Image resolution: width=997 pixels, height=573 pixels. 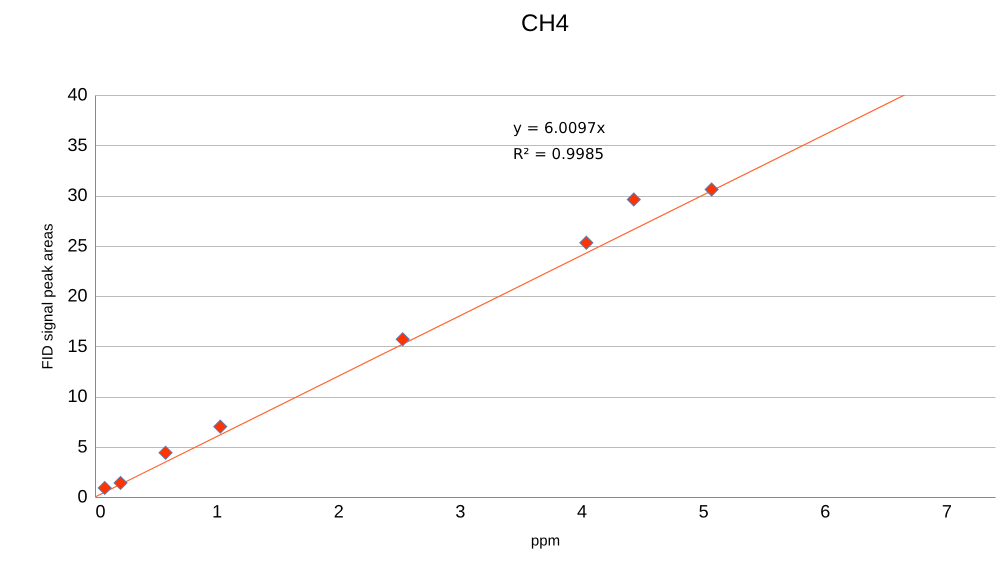 I want to click on y-tick-label: 10, so click(x=77, y=396).